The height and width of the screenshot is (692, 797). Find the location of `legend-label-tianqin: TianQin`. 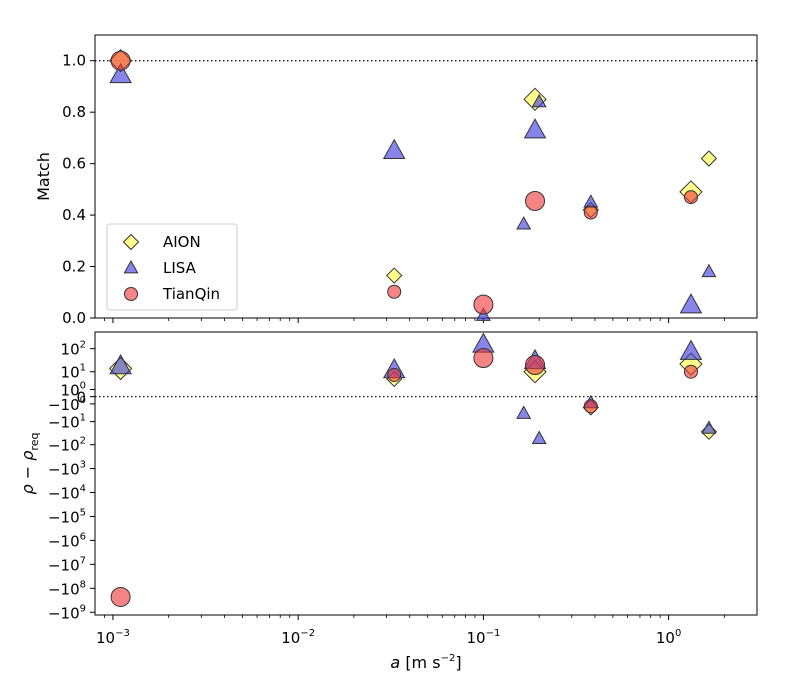

legend-label-tianqin: TianQin is located at coordinates (191, 294).